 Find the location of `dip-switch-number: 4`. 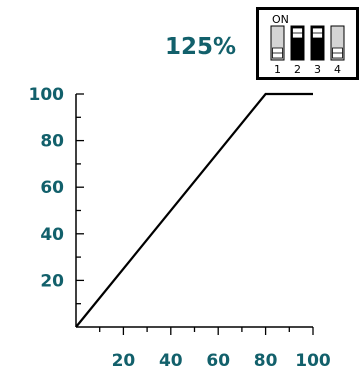

dip-switch-number: 4 is located at coordinates (337, 69).